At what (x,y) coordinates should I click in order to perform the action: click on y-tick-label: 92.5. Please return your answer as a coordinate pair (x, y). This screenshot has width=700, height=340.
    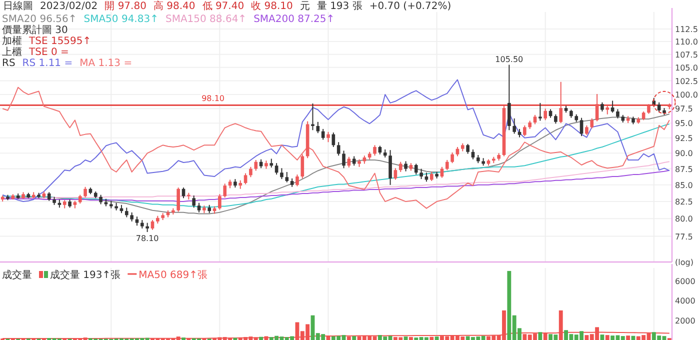
    Looking at the image, I should click on (684, 138).